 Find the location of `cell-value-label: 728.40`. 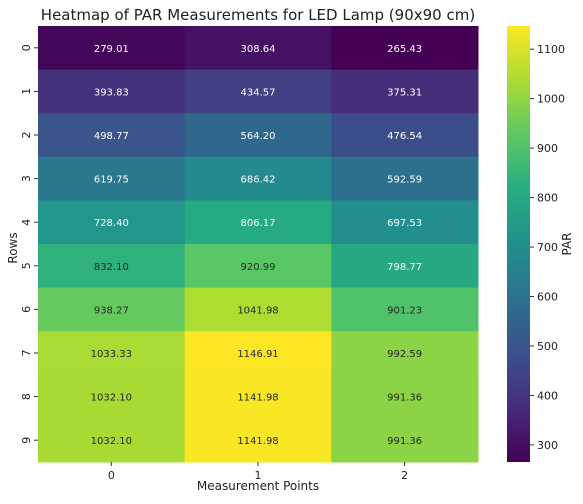

cell-value-label: 728.40 is located at coordinates (111, 223).